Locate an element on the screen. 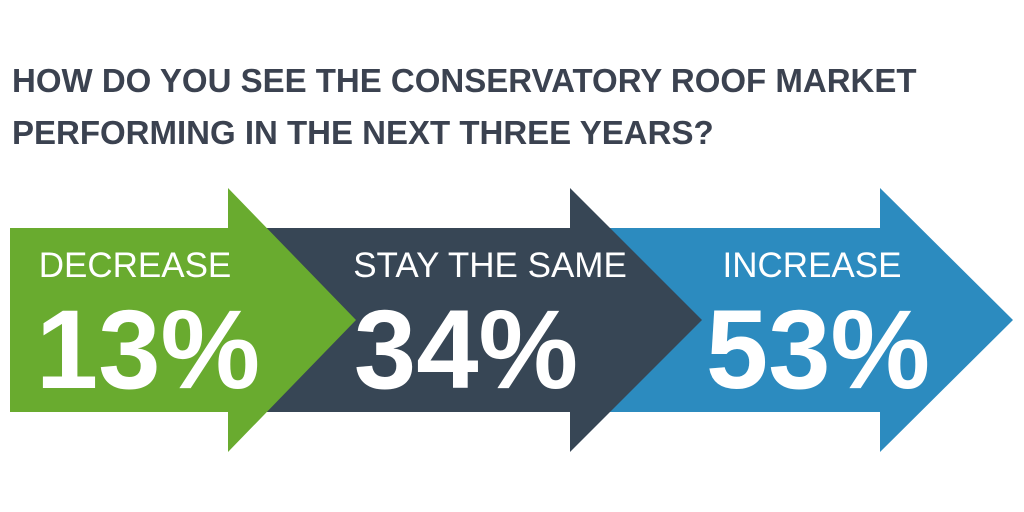 The height and width of the screenshot is (512, 1024). item-value: 53% is located at coordinates (818, 349).